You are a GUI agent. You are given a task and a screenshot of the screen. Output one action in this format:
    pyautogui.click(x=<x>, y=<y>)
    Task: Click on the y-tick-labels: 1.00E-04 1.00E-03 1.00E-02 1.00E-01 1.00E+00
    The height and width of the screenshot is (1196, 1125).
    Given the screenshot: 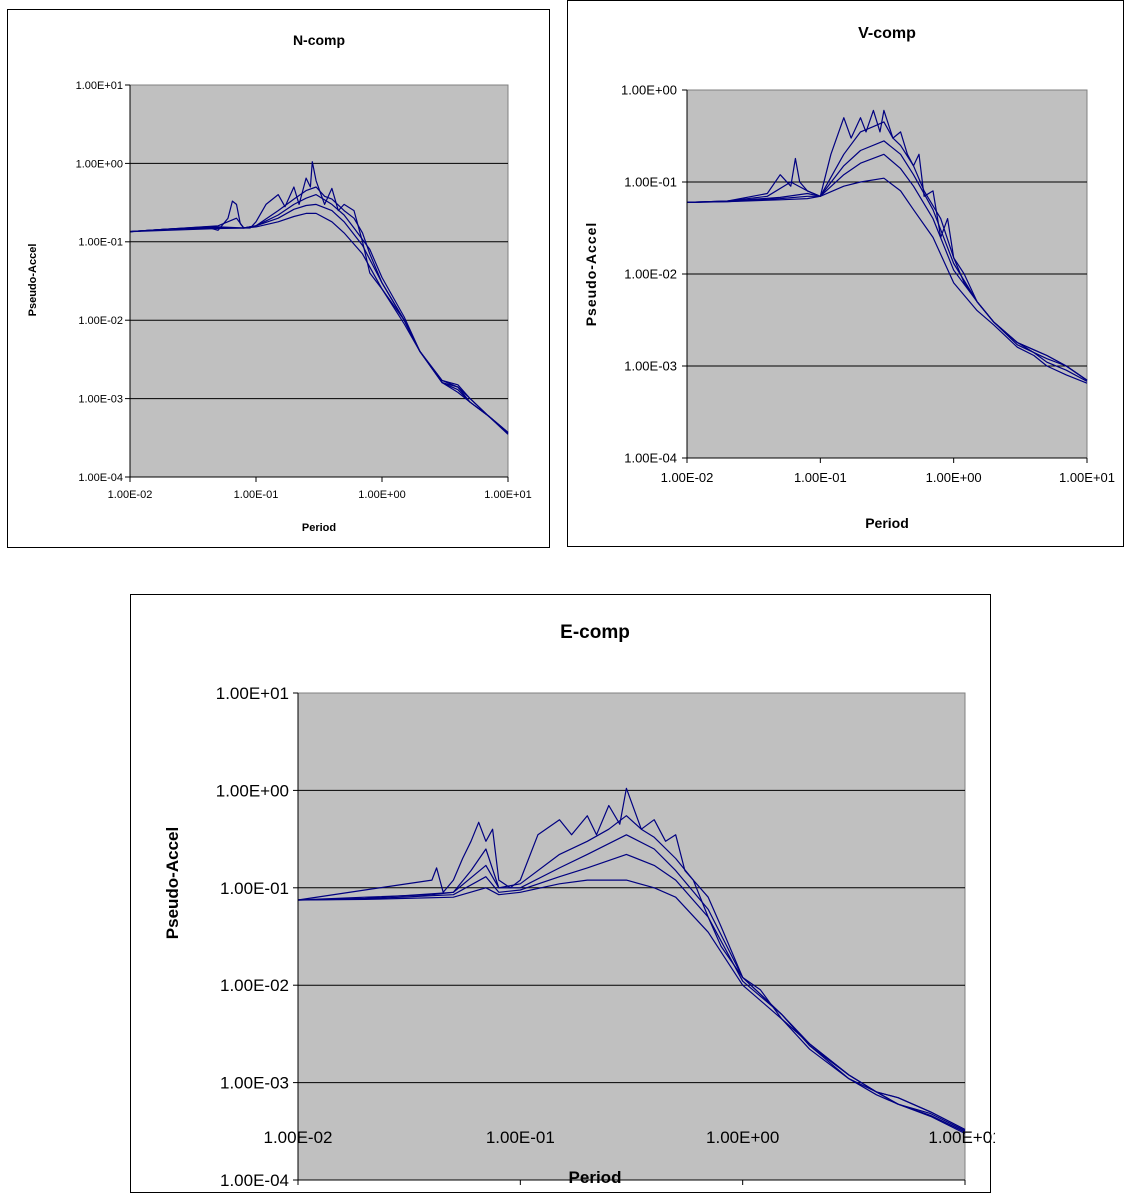 What is the action you would take?
    pyautogui.click(x=649, y=274)
    